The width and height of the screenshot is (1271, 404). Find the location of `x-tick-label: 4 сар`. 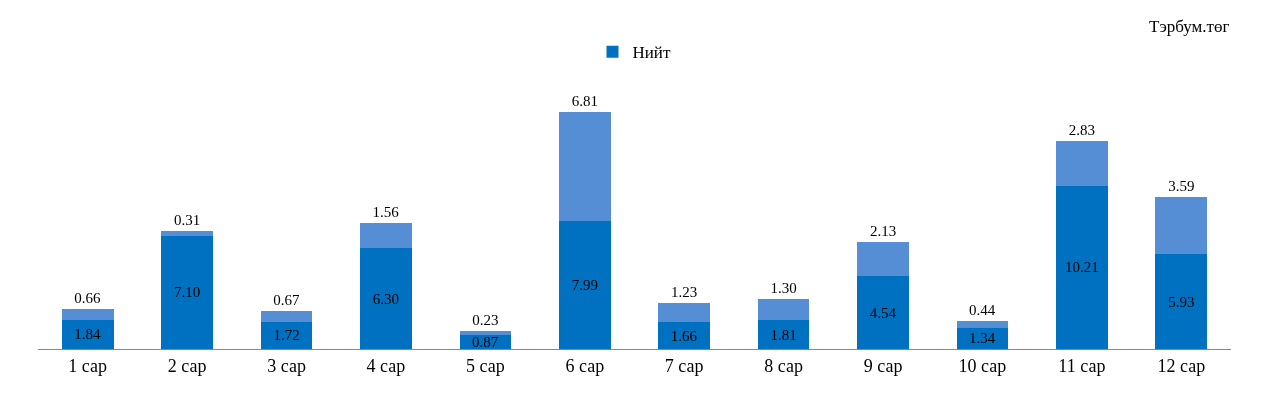

x-tick-label: 4 сар is located at coordinates (386, 365).